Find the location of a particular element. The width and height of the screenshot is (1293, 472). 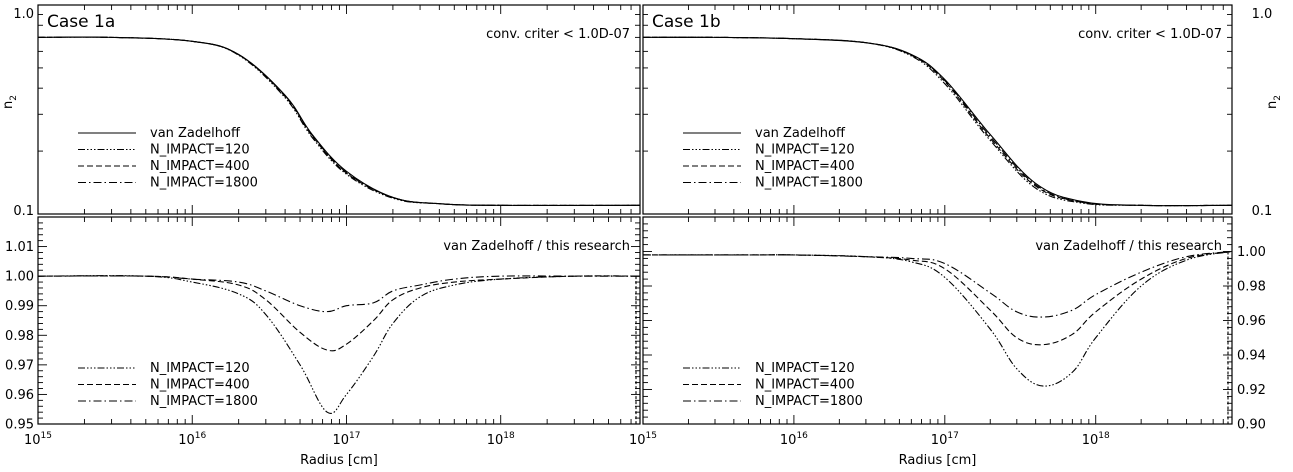

panel-title: Case 1b is located at coordinates (686, 22).